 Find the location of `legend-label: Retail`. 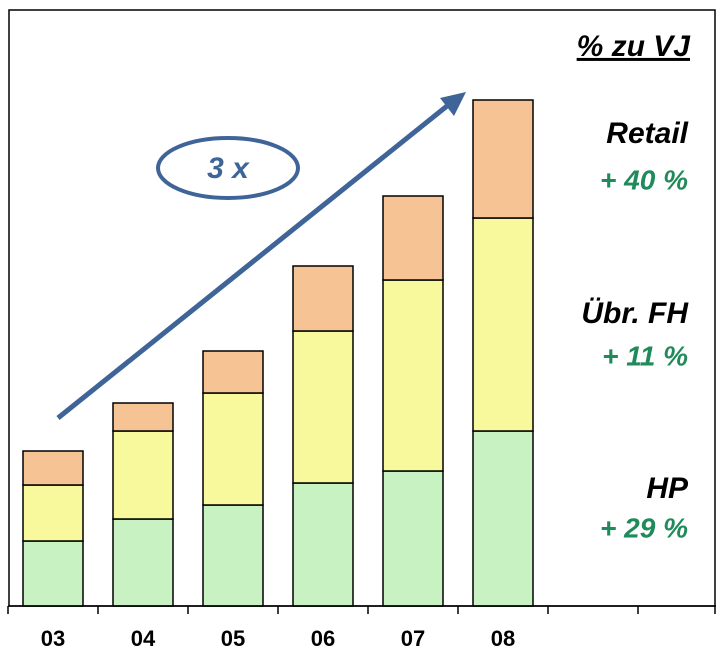

legend-label: Retail is located at coordinates (647, 133).